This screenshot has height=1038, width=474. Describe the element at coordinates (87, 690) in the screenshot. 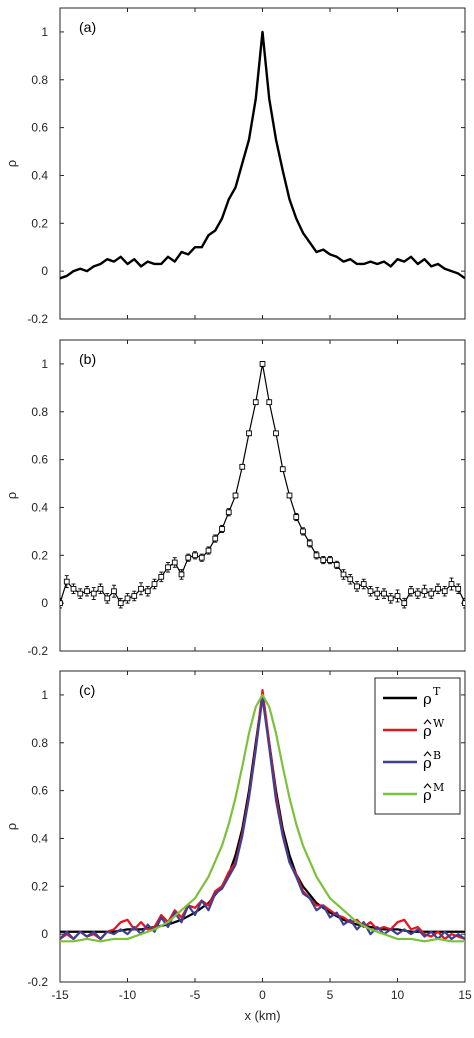

I see `panel-label-c: (c)` at that location.